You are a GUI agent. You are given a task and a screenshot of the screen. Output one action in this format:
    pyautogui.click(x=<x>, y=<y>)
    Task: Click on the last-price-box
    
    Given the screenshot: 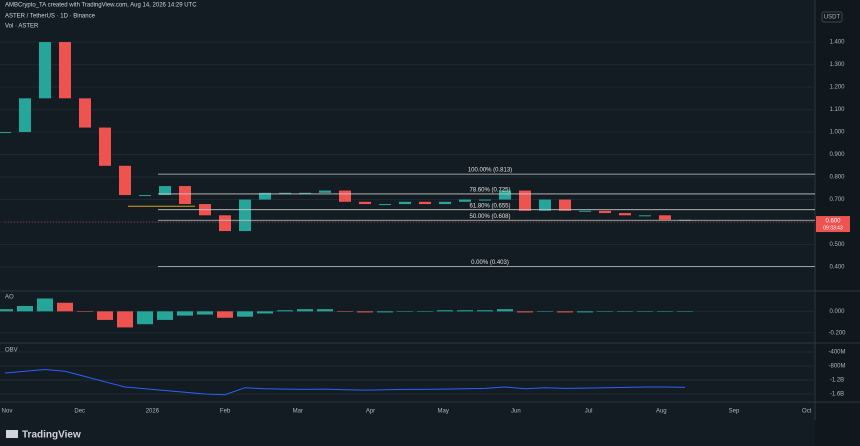 What is the action you would take?
    pyautogui.click(x=833, y=224)
    